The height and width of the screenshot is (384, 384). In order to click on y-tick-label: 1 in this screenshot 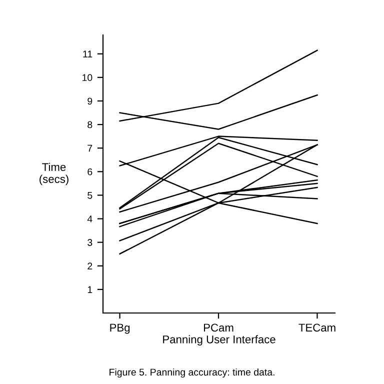, I will do `click(90, 289)`.